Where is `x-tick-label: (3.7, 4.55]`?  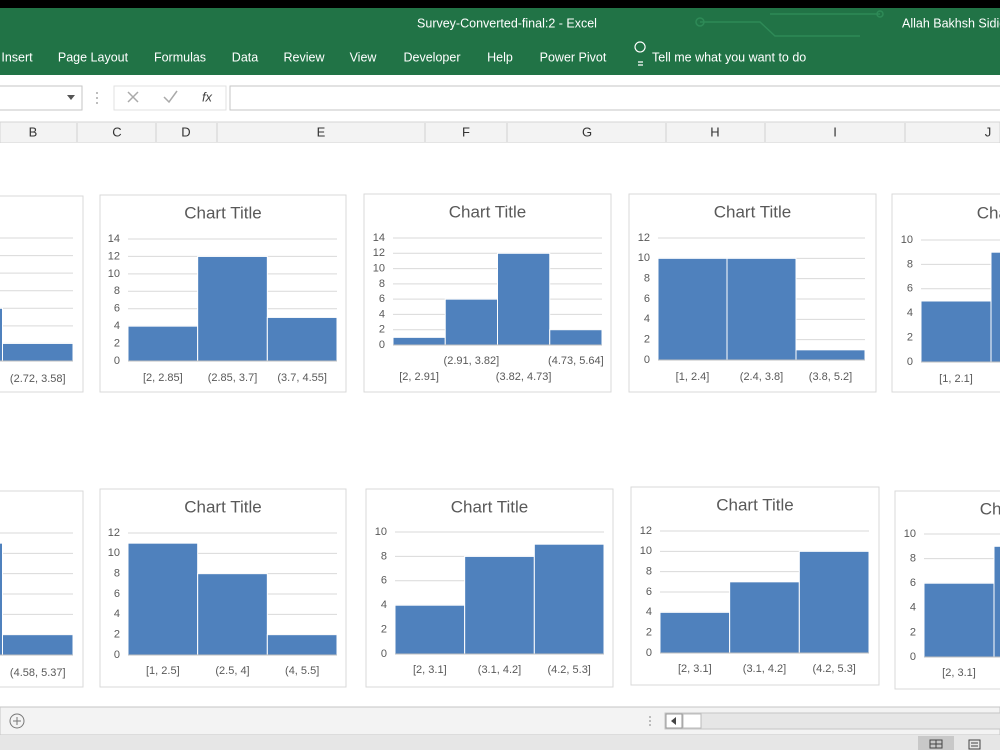
x-tick-label: (3.7, 4.55] is located at coordinates (302, 378).